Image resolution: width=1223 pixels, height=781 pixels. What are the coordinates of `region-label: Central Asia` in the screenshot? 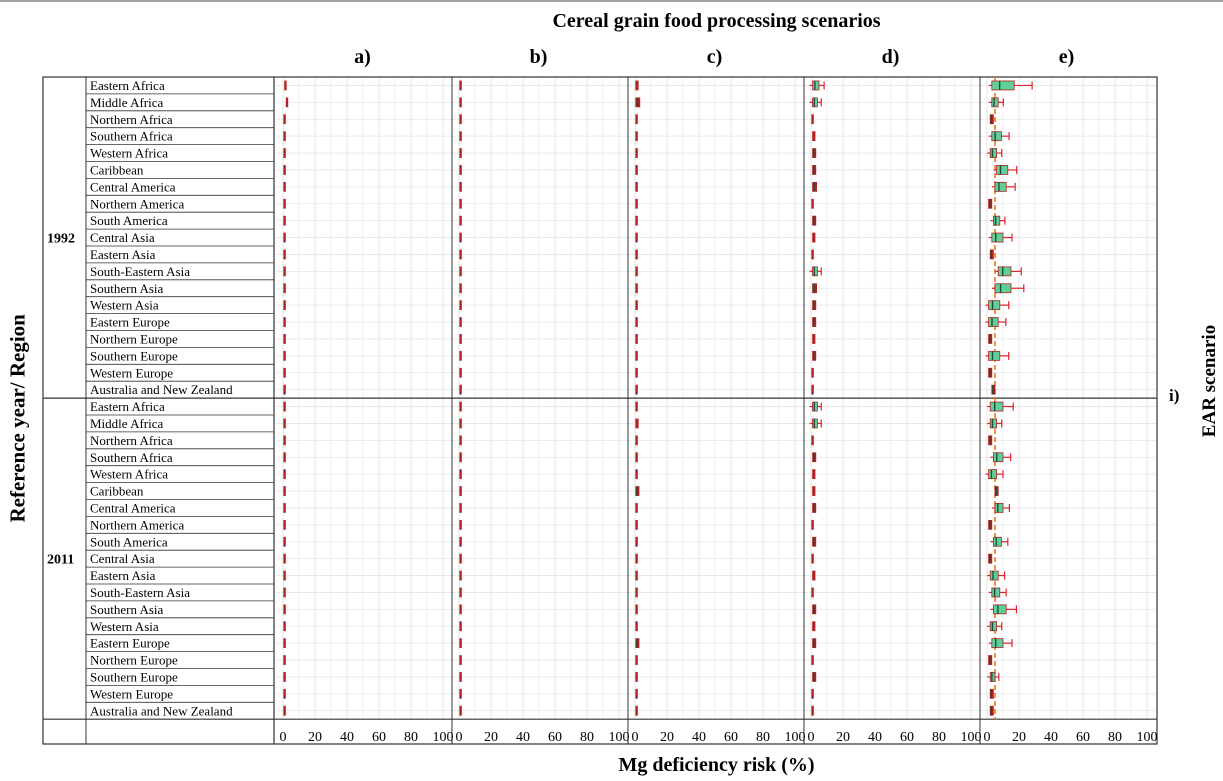 It's located at (122, 237).